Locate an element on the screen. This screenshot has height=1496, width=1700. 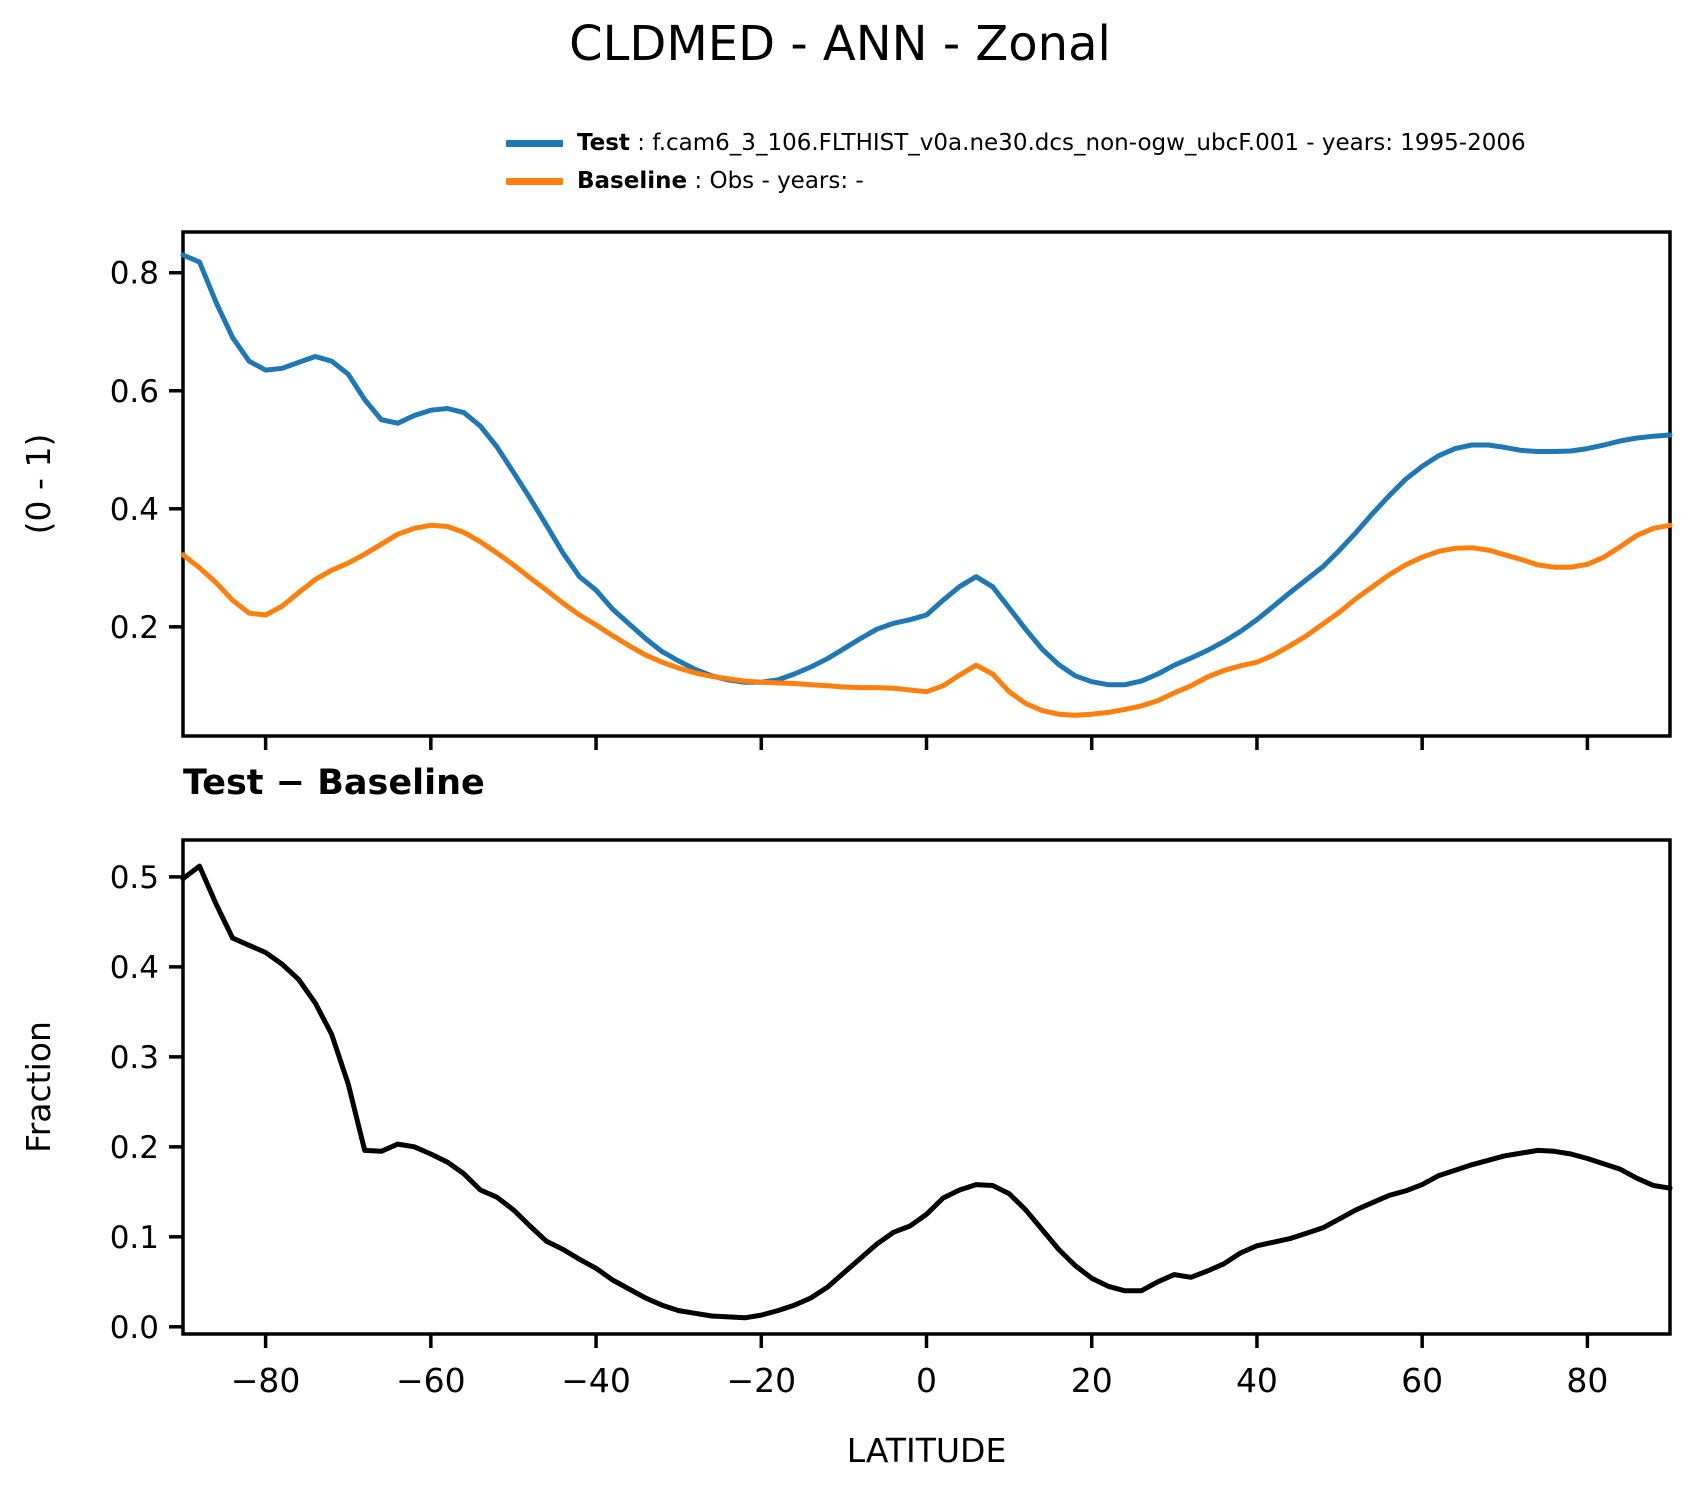
x-tick-label: 20 is located at coordinates (1092, 1380).